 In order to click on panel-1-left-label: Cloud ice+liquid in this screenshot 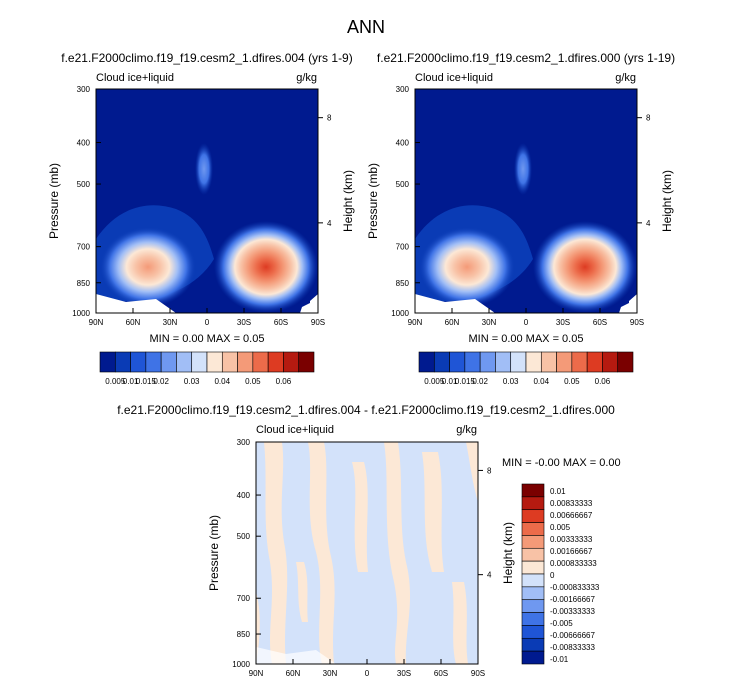, I will do `click(135, 78)`.